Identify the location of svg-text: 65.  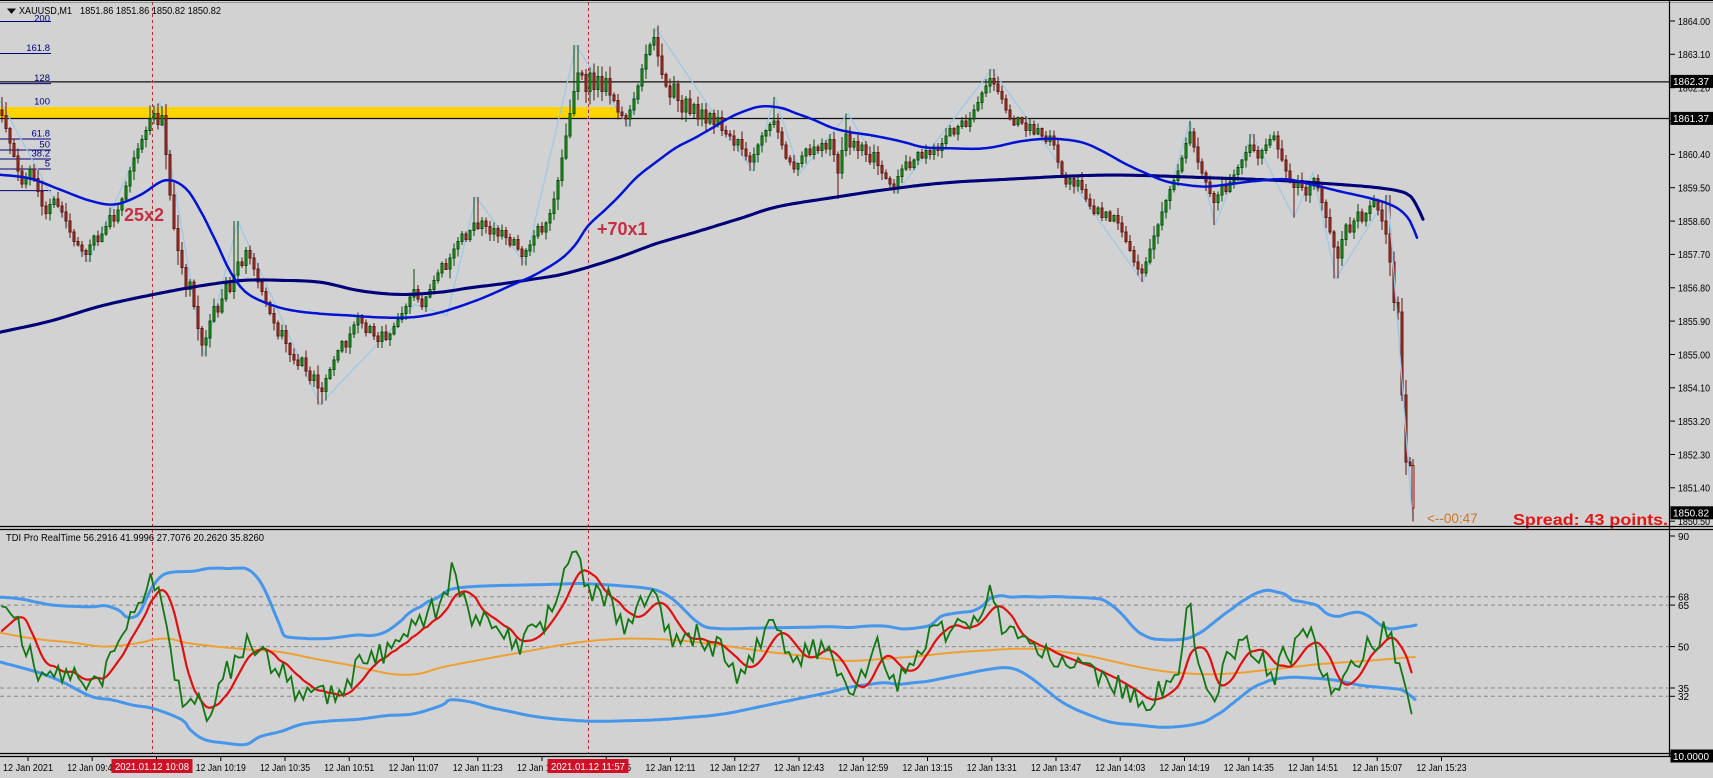
(1684, 606).